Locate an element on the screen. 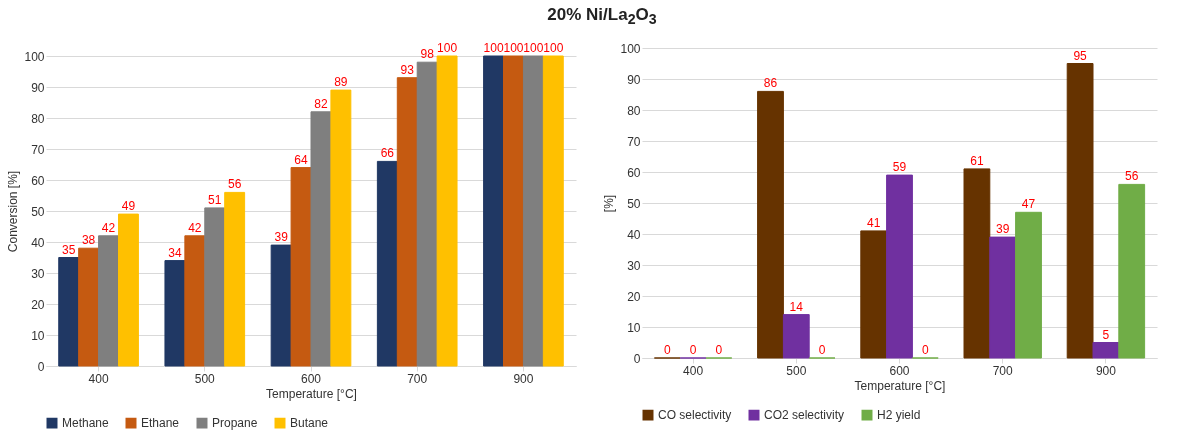 Image resolution: width=1204 pixels, height=430 pixels. data-label: 82 is located at coordinates (321, 103).